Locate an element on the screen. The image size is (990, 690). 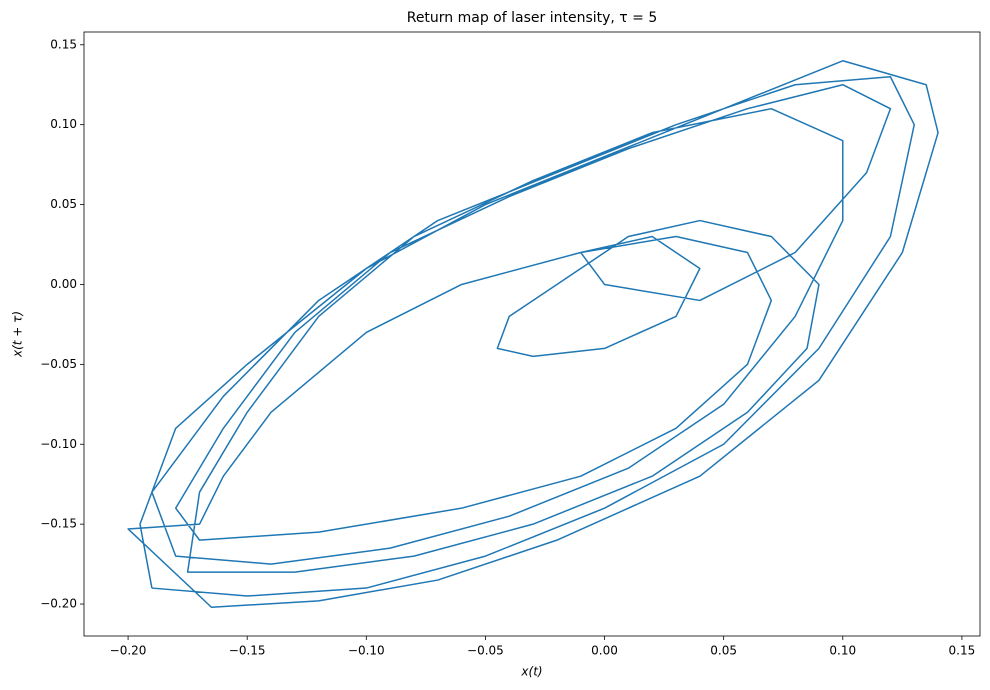
y-tick-label: −0.20 is located at coordinates (58, 604).